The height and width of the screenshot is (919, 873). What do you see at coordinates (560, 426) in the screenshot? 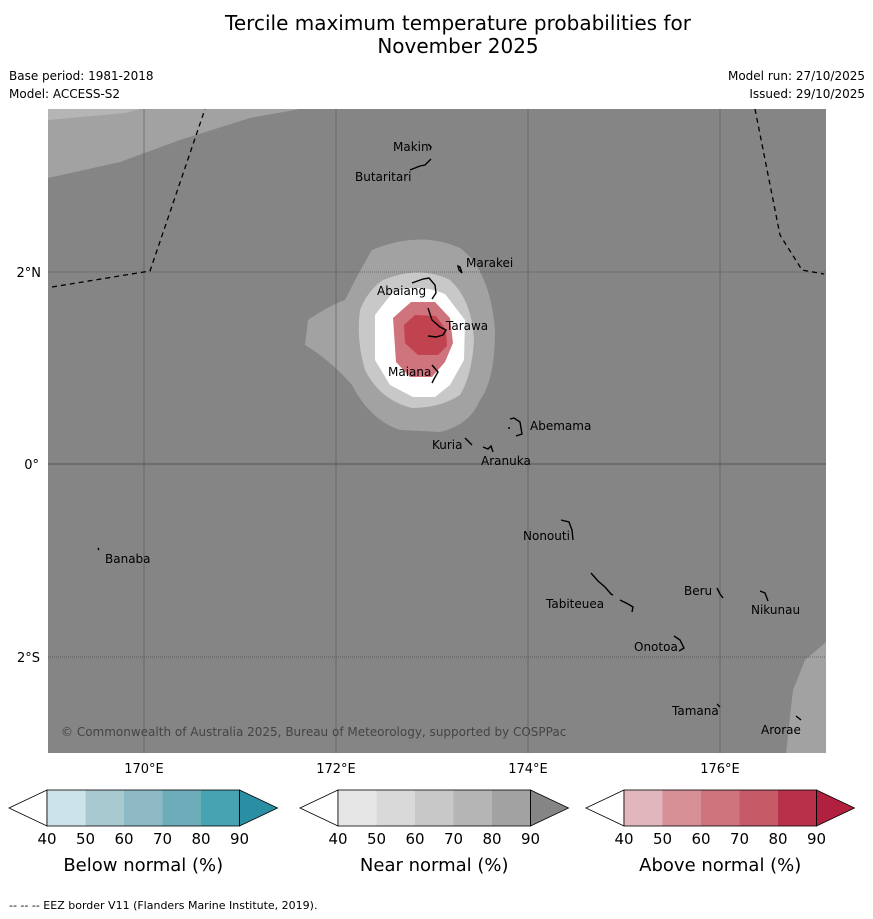
I see `place-label: Abemama` at bounding box center [560, 426].